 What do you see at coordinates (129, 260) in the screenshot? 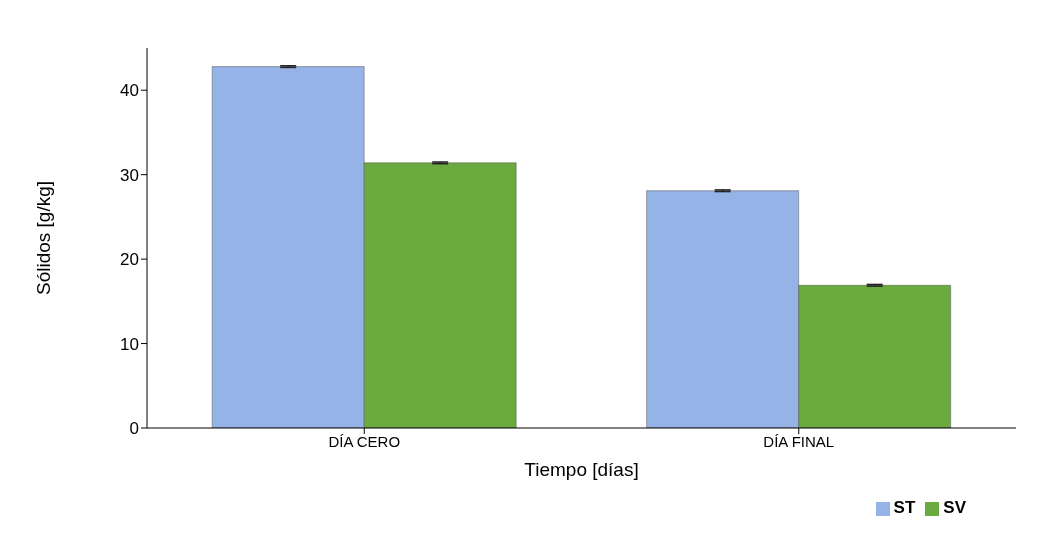
I see `y-tick-label: 20` at bounding box center [129, 260].